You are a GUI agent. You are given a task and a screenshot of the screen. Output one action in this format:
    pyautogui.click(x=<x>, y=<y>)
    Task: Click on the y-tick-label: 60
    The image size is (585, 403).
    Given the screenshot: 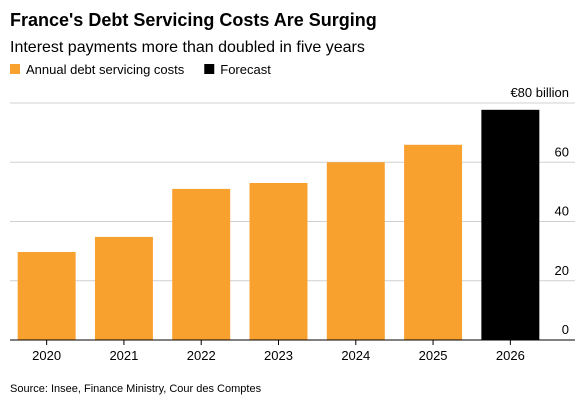 What is the action you would take?
    pyautogui.click(x=562, y=151)
    